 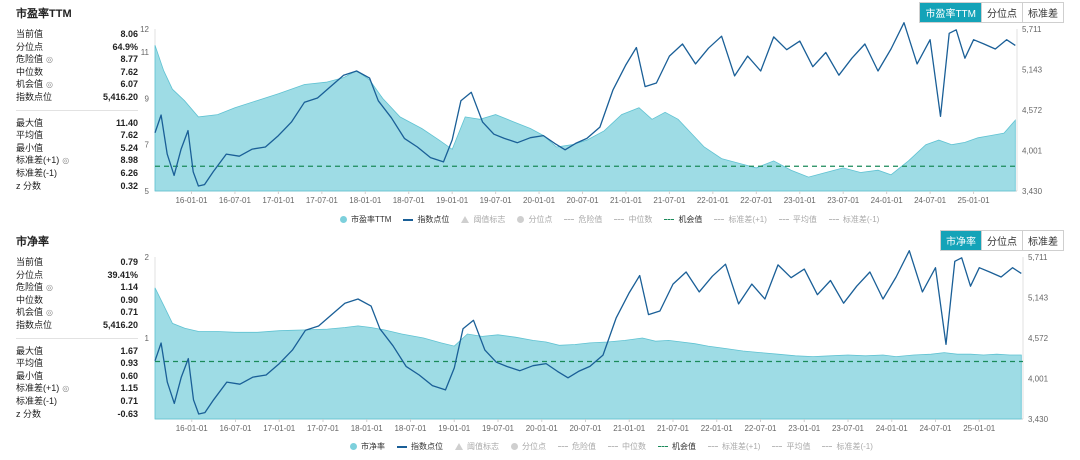 What do you see at coordinates (147, 338) in the screenshot?
I see `y-left-tick-label: 1` at bounding box center [147, 338].